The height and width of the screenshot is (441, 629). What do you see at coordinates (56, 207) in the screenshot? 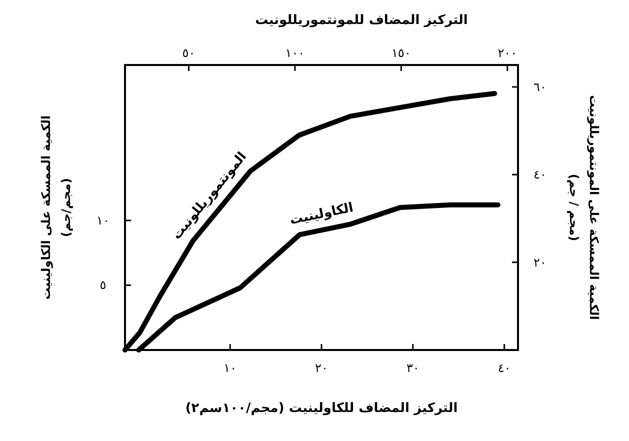
I see `y-axis-title: الكمية الممسكة على الكاولينيت (مجم/جم)` at bounding box center [56, 207].